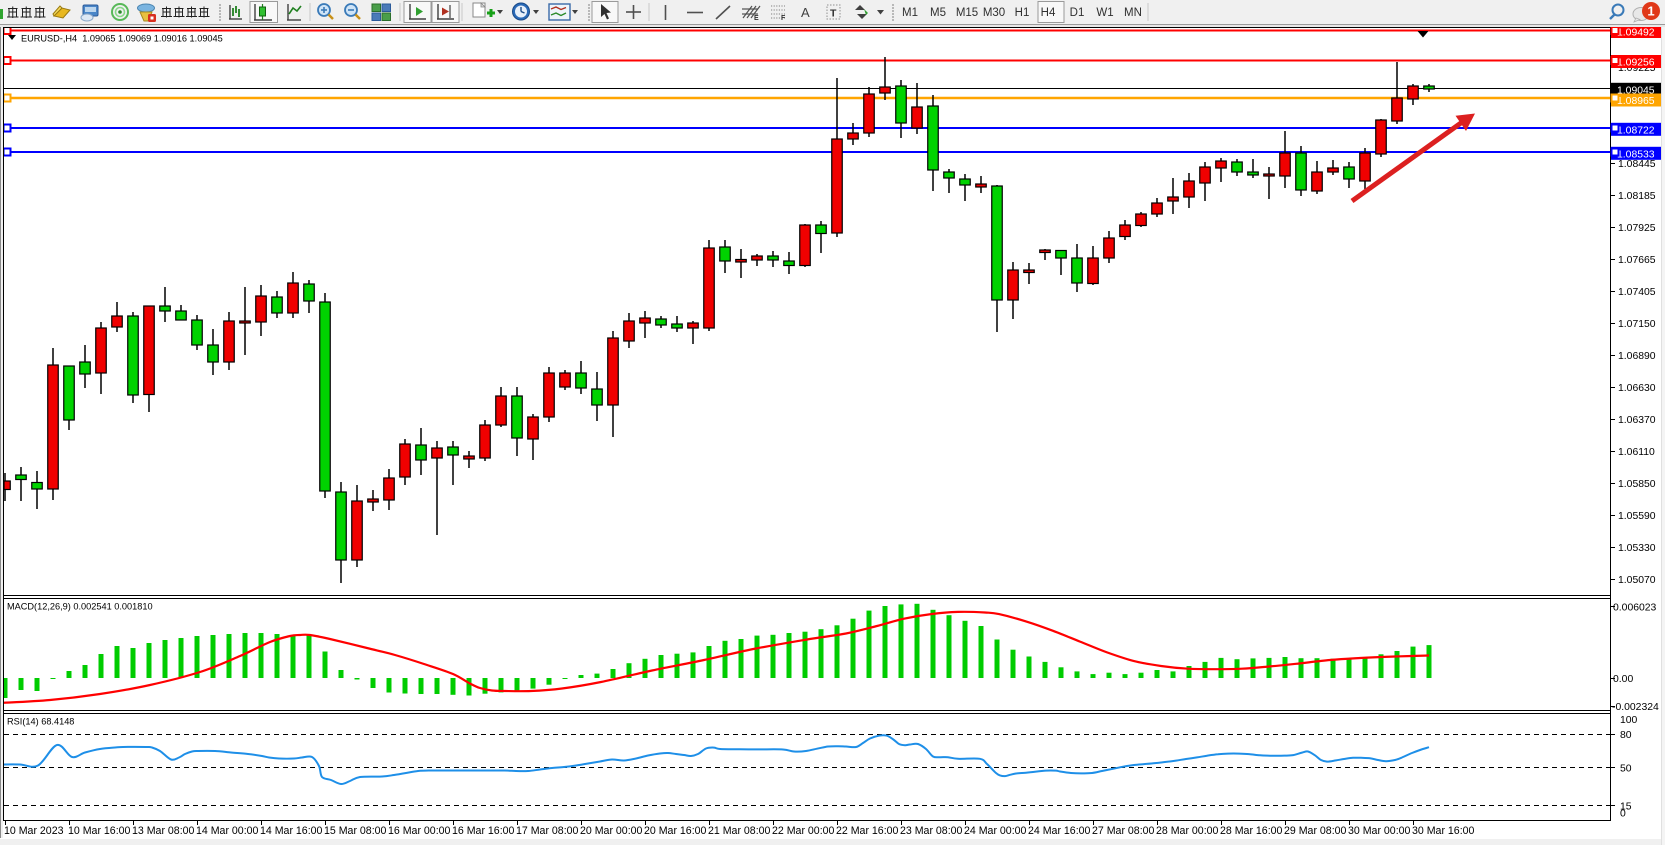 This screenshot has width=1665, height=845. What do you see at coordinates (1187, 831) in the screenshot?
I see `svg-text: 28 Mar 00:00` at bounding box center [1187, 831].